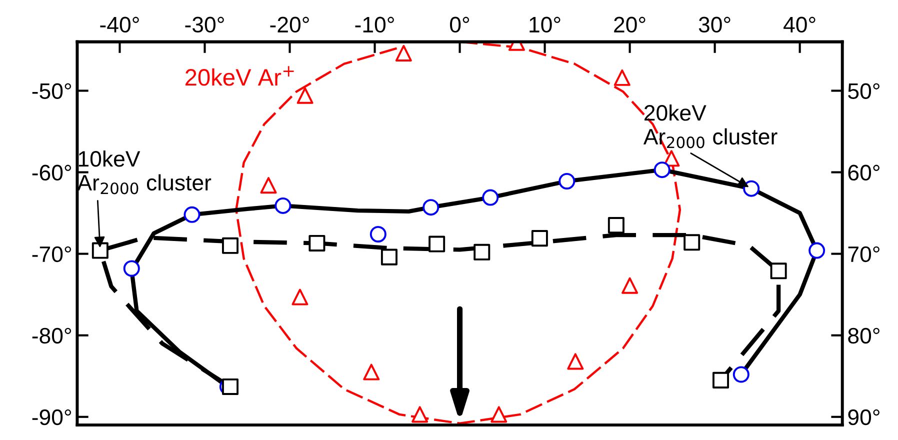 The image size is (898, 440). I want to click on y2-tick-label: 50°, so click(864, 91).